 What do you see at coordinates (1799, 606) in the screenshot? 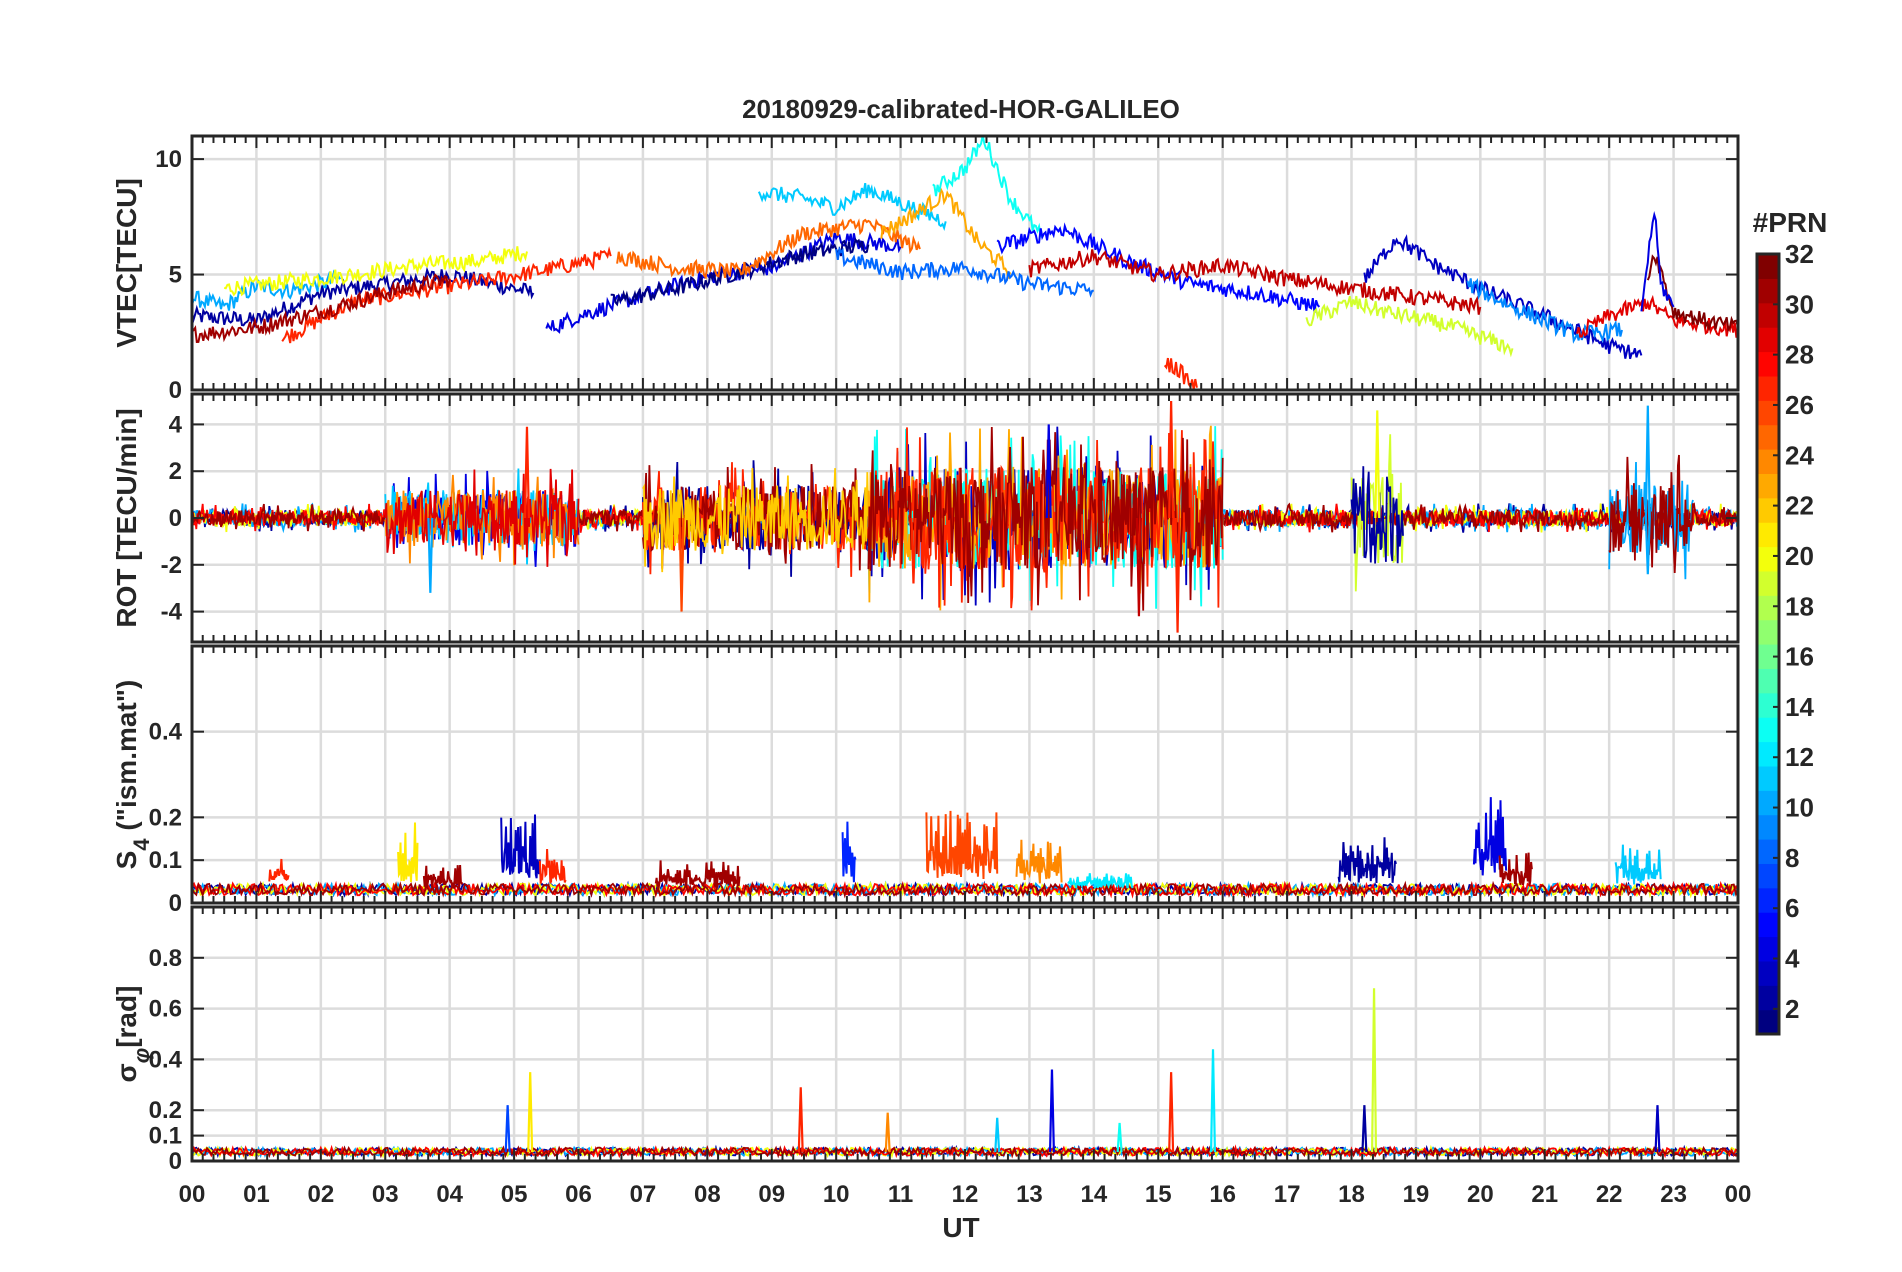
I see `colorbar-tick-label: 18` at bounding box center [1799, 606].